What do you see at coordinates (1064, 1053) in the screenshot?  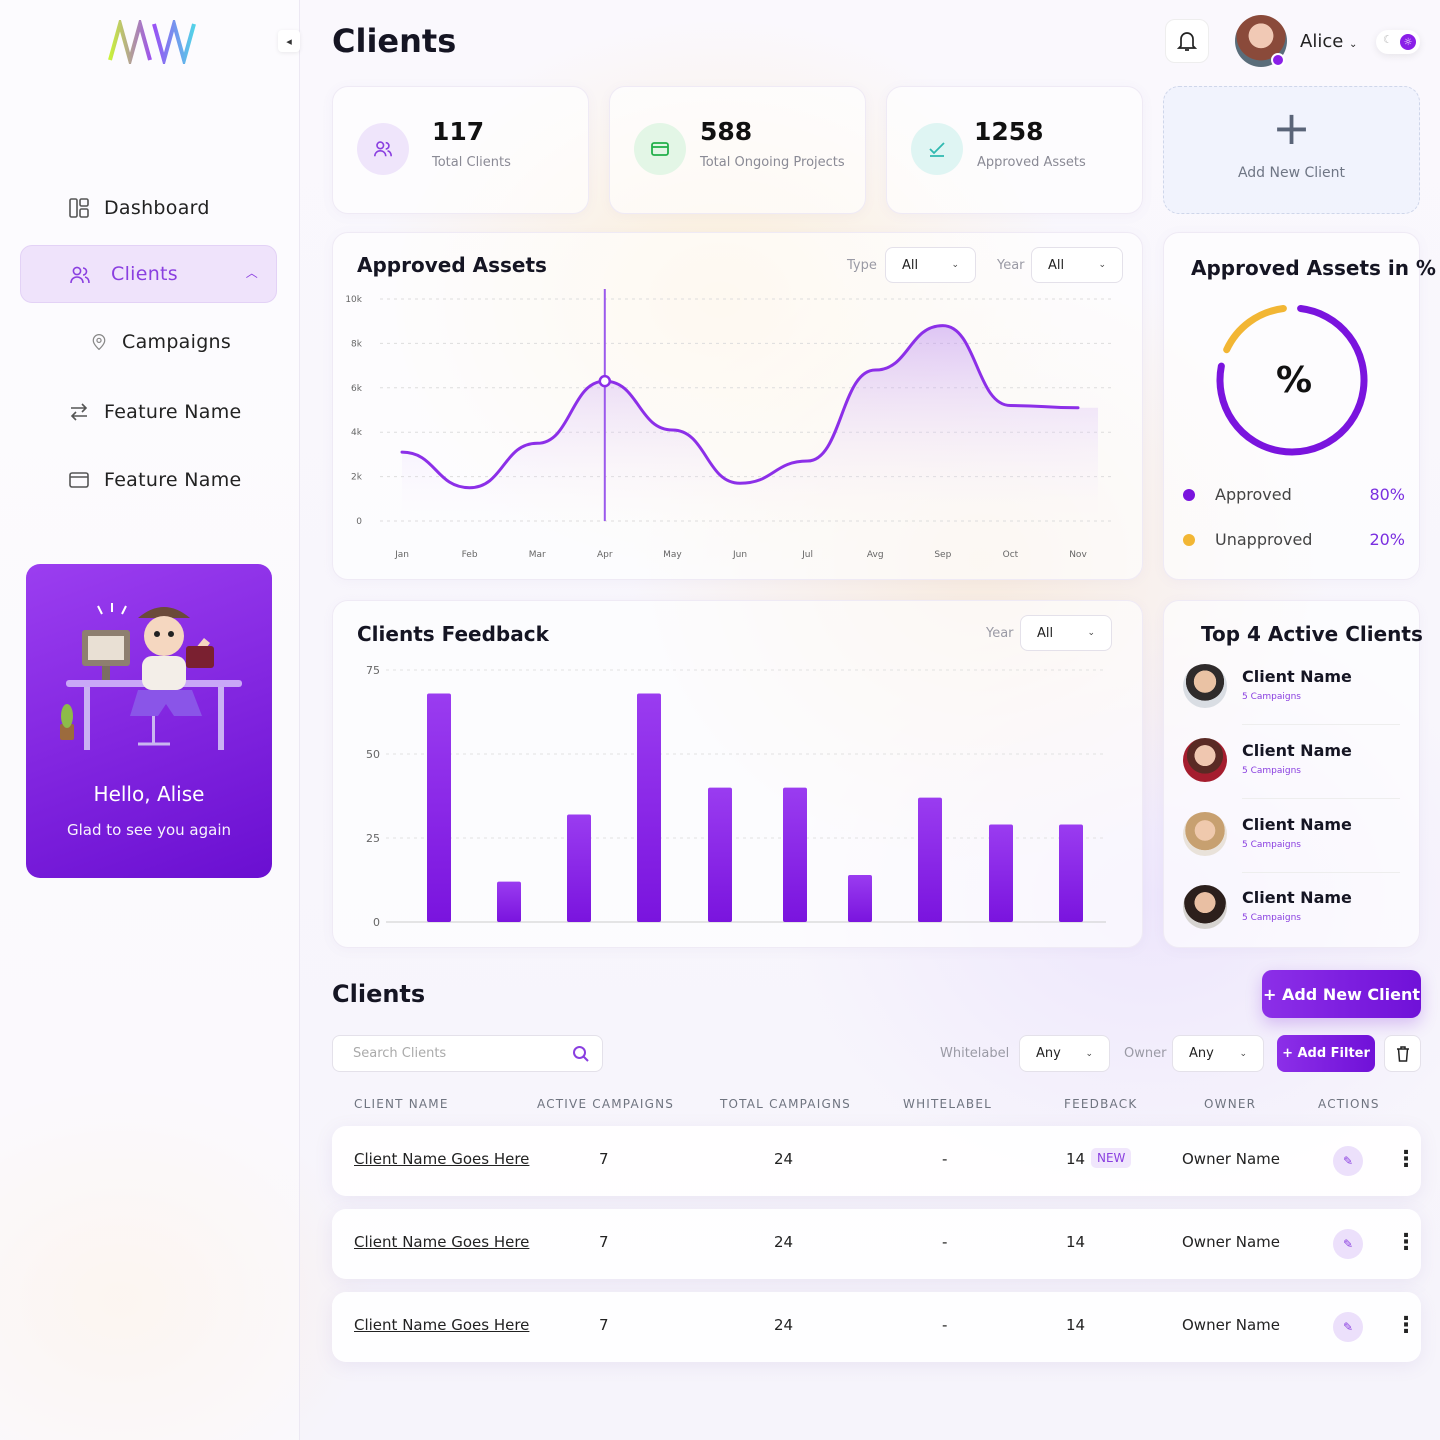 I see `whitelabel-filter-select: Any ⌄` at bounding box center [1064, 1053].